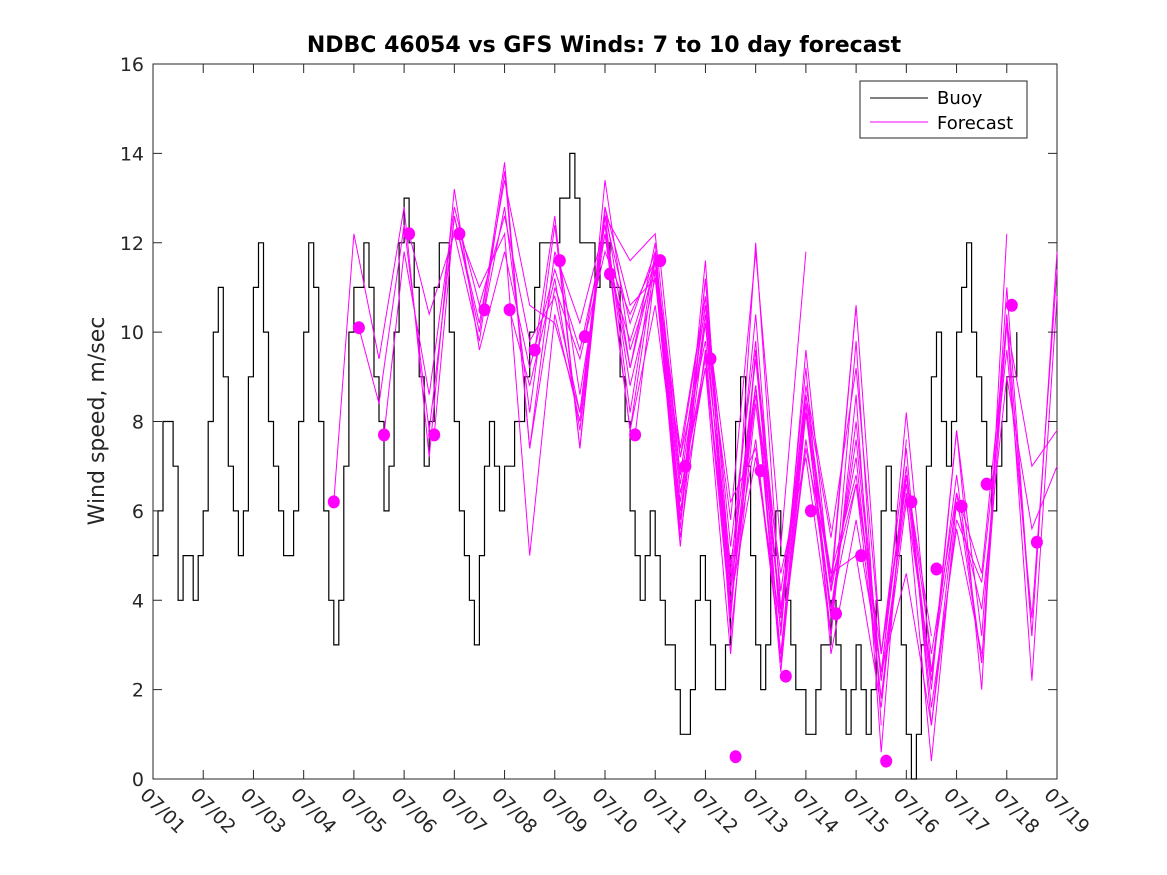  I want to click on y-tick-label: 12, so click(132, 244).